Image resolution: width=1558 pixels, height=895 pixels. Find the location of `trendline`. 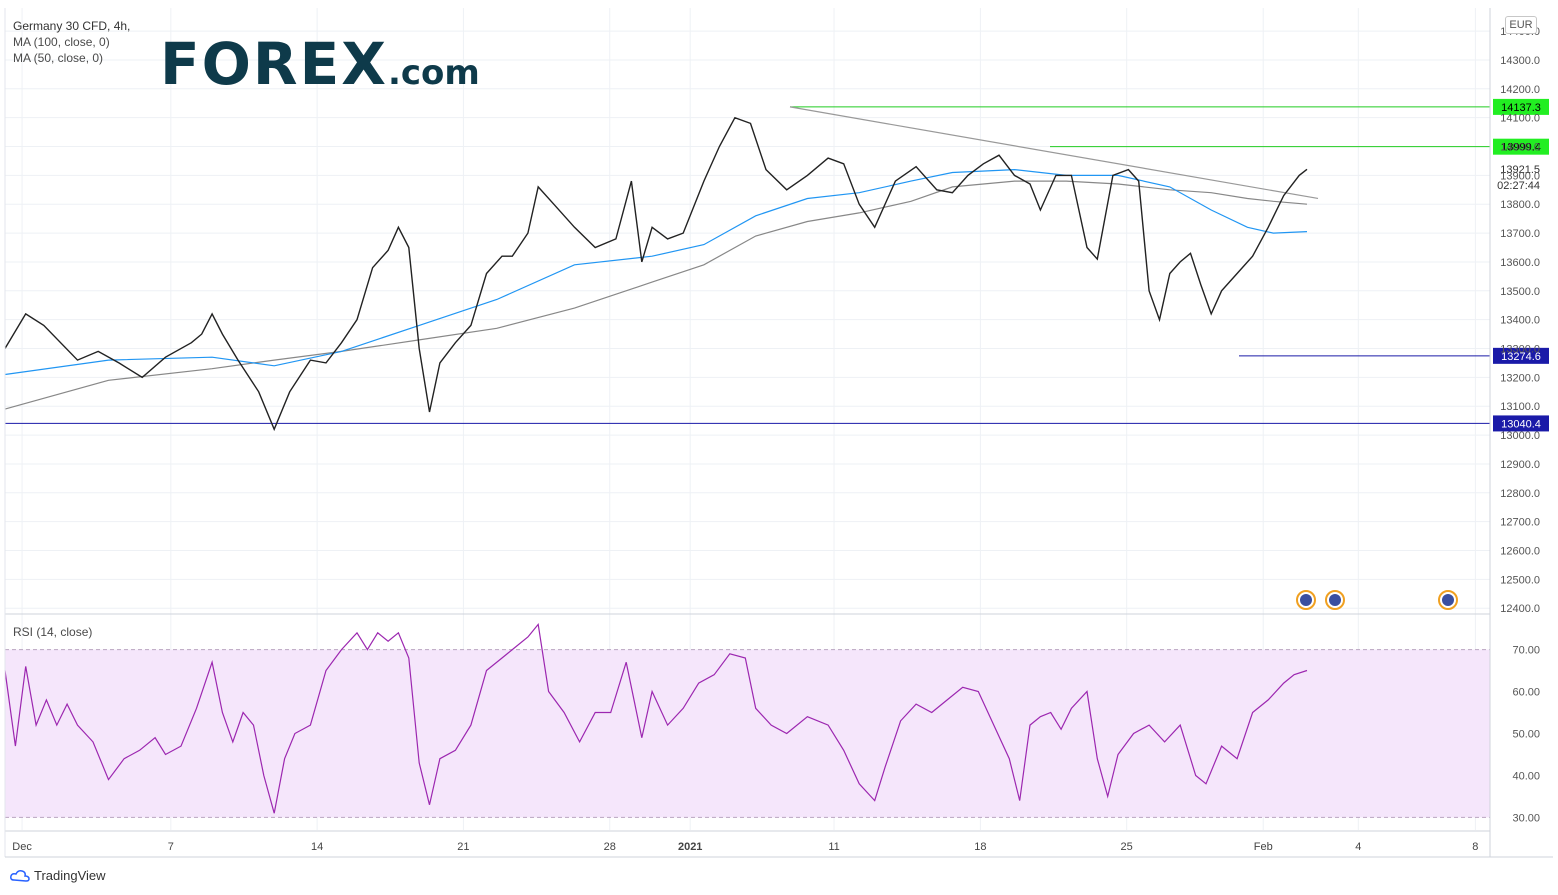

trendline is located at coordinates (1054, 153).